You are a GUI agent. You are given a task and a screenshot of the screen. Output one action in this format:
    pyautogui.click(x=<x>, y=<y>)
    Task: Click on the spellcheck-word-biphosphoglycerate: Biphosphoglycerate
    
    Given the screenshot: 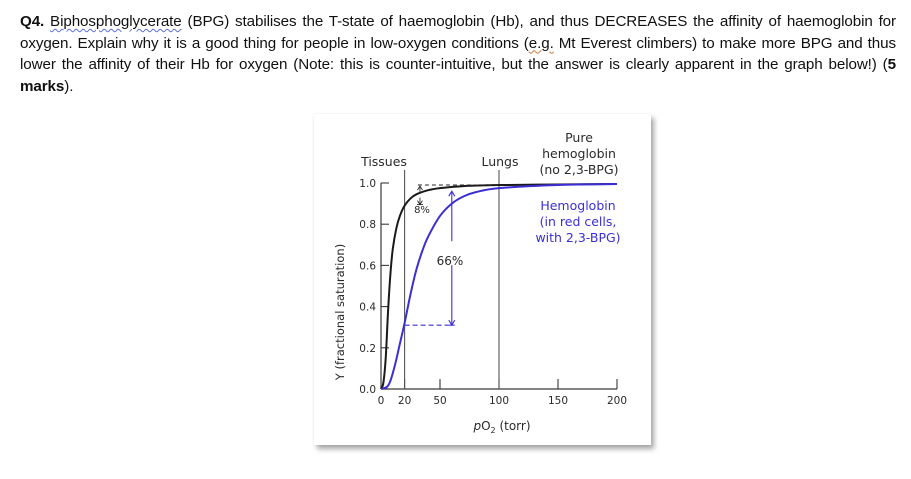 What is the action you would take?
    pyautogui.click(x=116, y=21)
    